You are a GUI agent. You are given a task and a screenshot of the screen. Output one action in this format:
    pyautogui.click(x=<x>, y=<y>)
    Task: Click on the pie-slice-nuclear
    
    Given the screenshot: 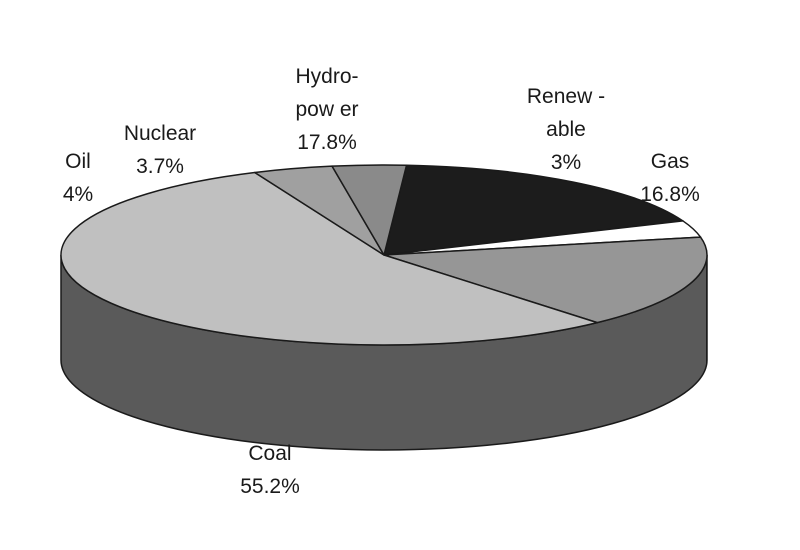 What is the action you would take?
    pyautogui.click(x=369, y=210)
    